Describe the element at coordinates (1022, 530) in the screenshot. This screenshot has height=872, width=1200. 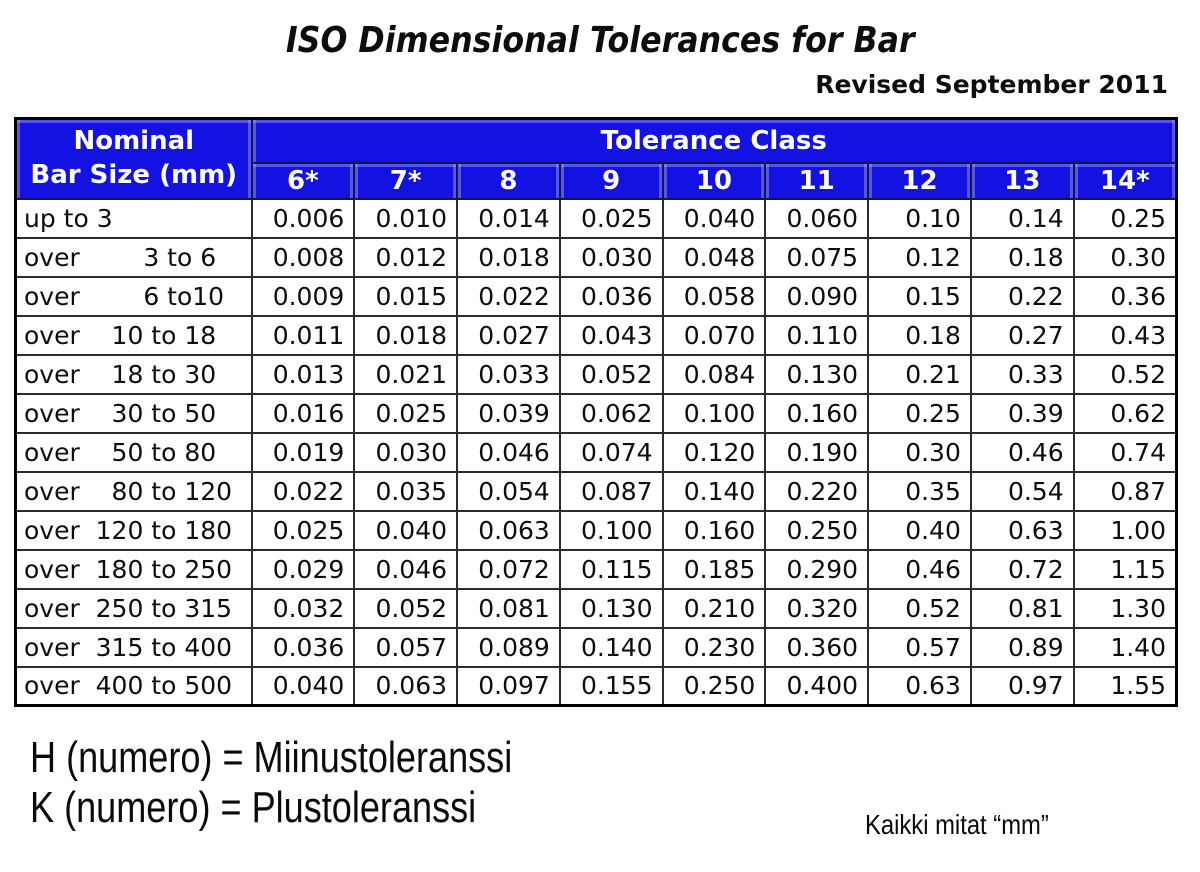
I see `tolerance-value-cell: 0.63` at that location.